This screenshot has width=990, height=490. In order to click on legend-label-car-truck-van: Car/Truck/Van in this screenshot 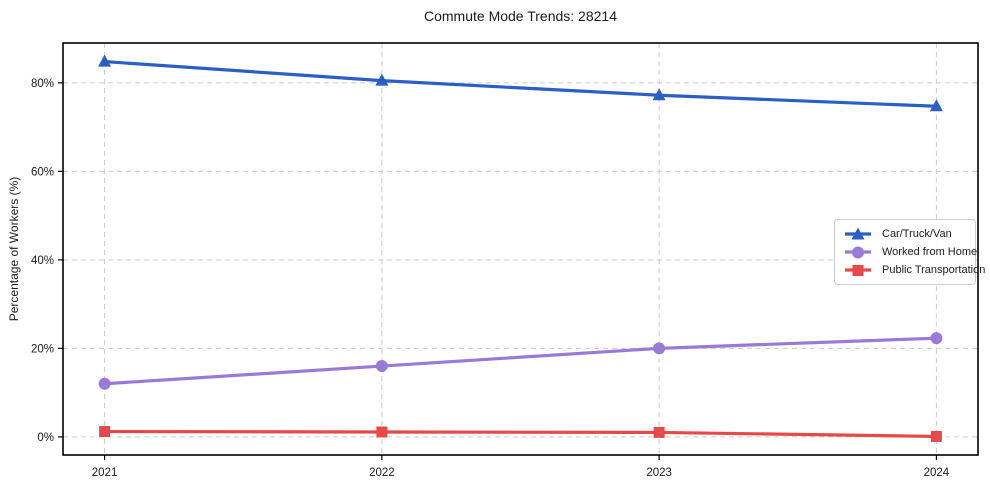, I will do `click(917, 234)`.